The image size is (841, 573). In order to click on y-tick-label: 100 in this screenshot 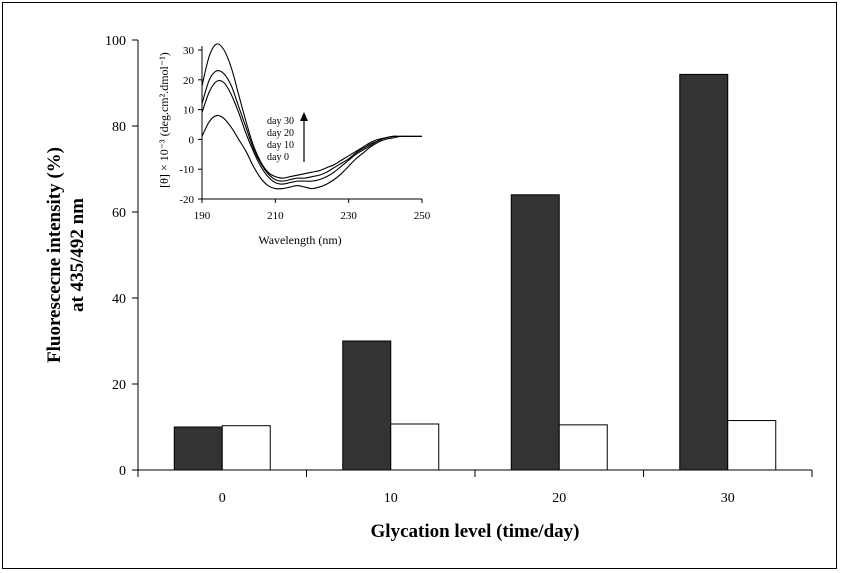, I will do `click(115, 41)`.